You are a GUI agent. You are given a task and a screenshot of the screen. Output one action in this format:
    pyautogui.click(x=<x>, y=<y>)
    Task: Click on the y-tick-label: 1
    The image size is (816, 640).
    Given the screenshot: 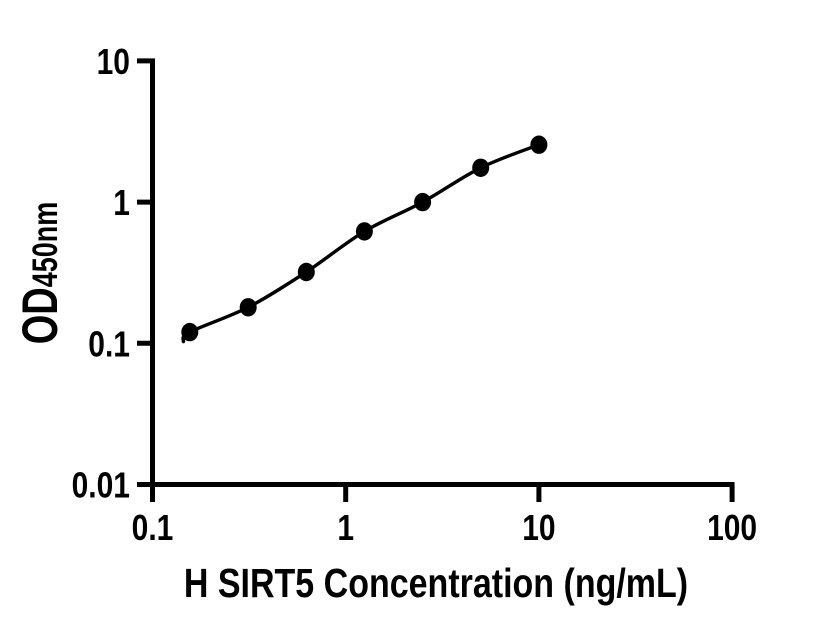 What is the action you would take?
    pyautogui.click(x=121, y=204)
    